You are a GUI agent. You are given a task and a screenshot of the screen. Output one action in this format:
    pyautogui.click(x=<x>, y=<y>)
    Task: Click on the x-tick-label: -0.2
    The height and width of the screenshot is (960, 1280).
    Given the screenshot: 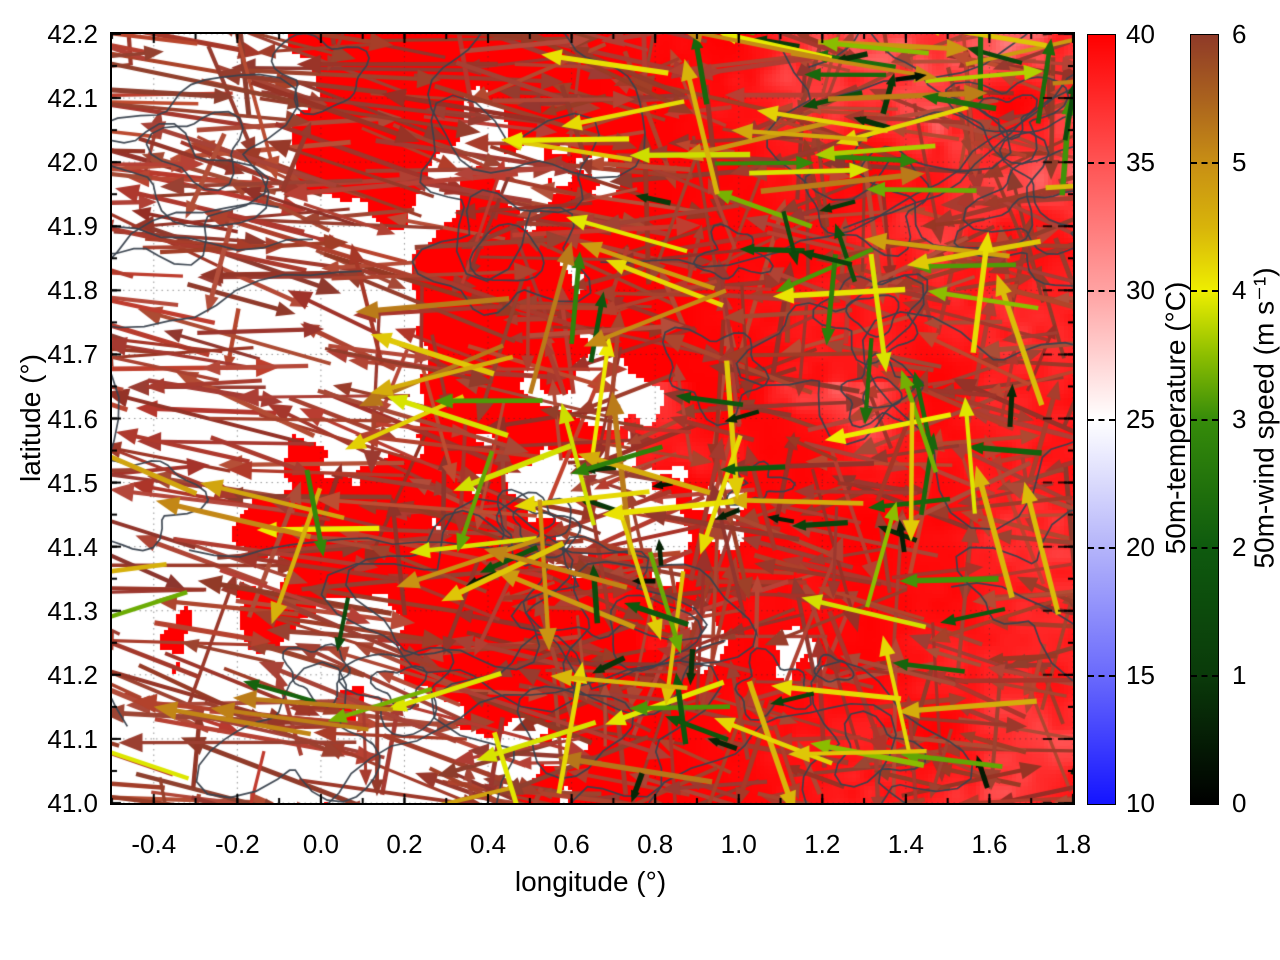 What is the action you would take?
    pyautogui.click(x=237, y=844)
    